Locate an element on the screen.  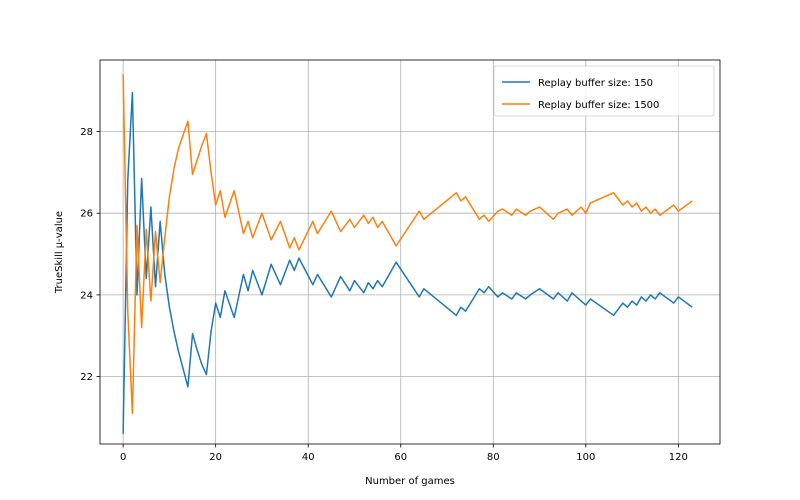
x-tick-label: 100 is located at coordinates (585, 457).